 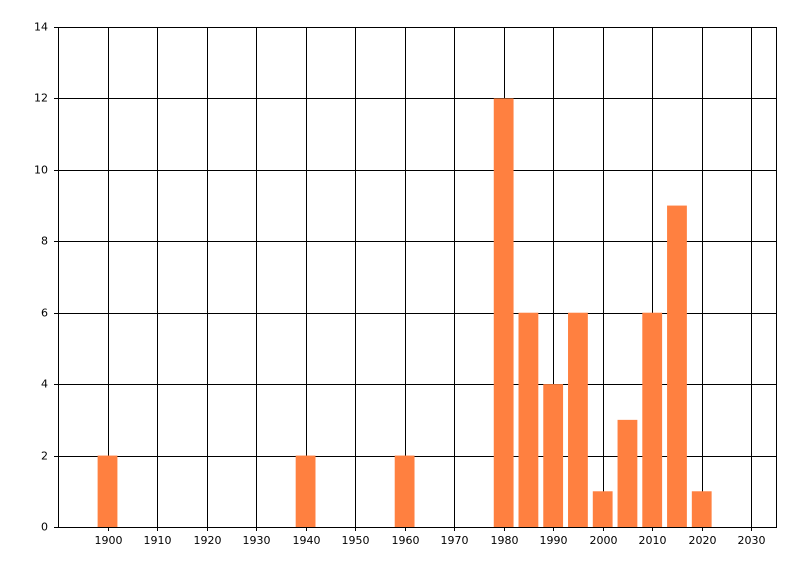 I want to click on x-tick-label: 1970, so click(x=455, y=540).